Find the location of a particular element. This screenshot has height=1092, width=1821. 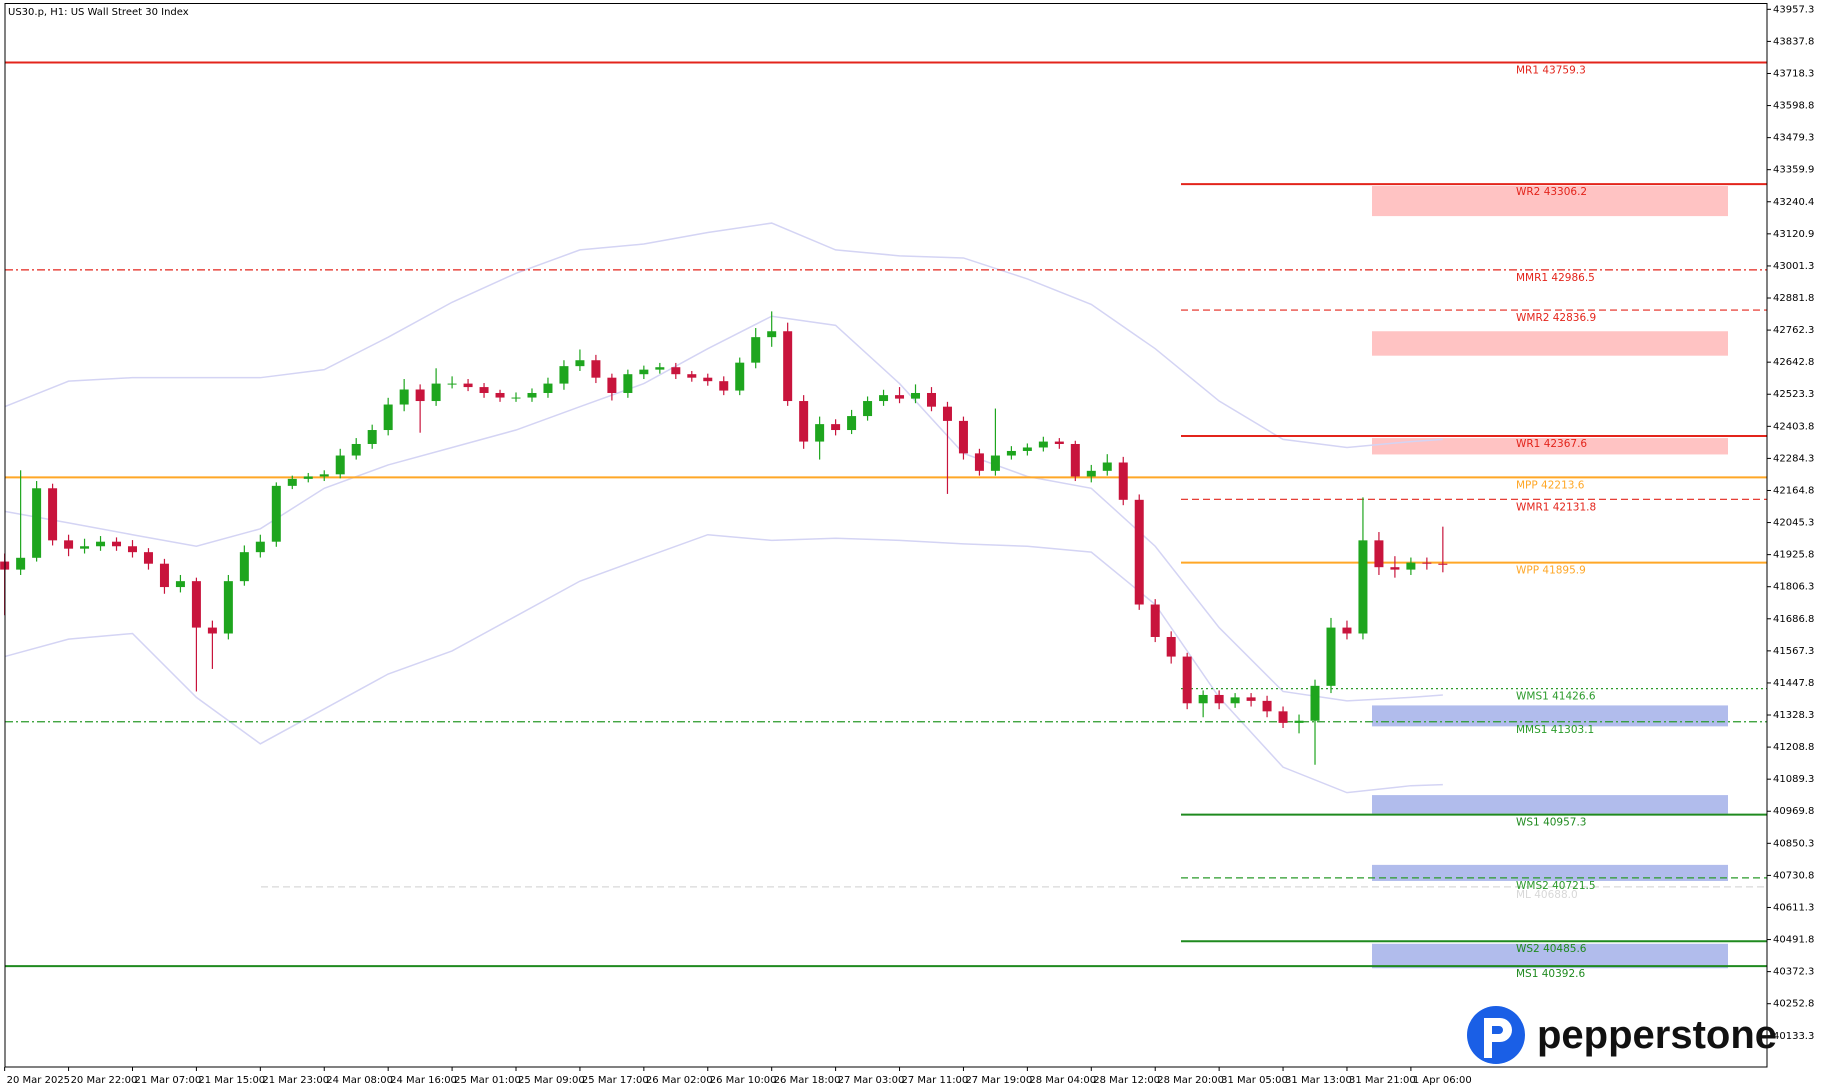

level-label: ML 40688.0 is located at coordinates (1547, 895).